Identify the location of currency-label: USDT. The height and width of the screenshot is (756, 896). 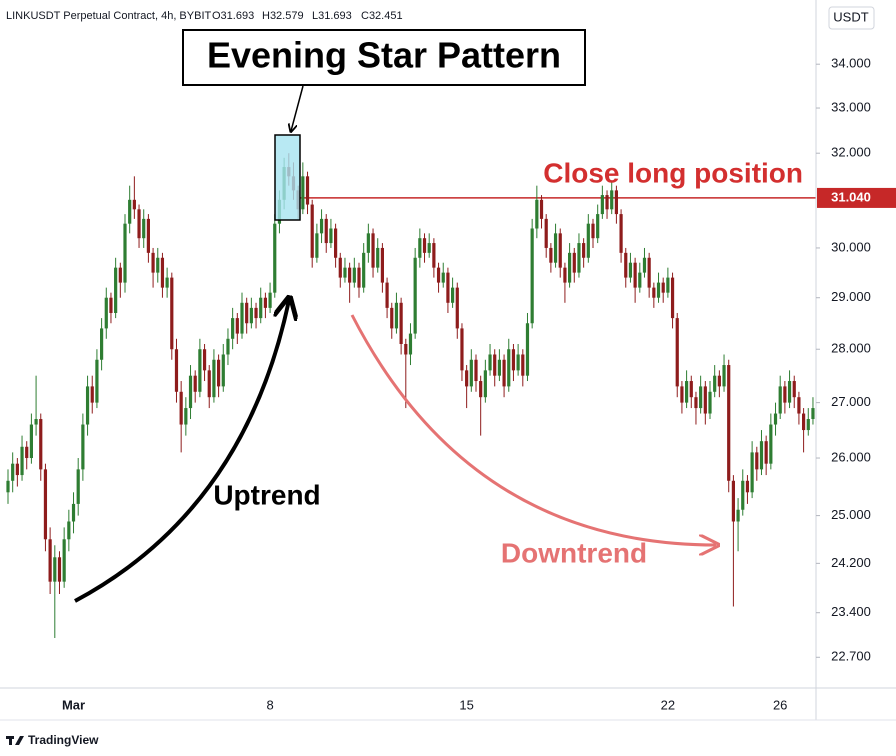
(850, 16).